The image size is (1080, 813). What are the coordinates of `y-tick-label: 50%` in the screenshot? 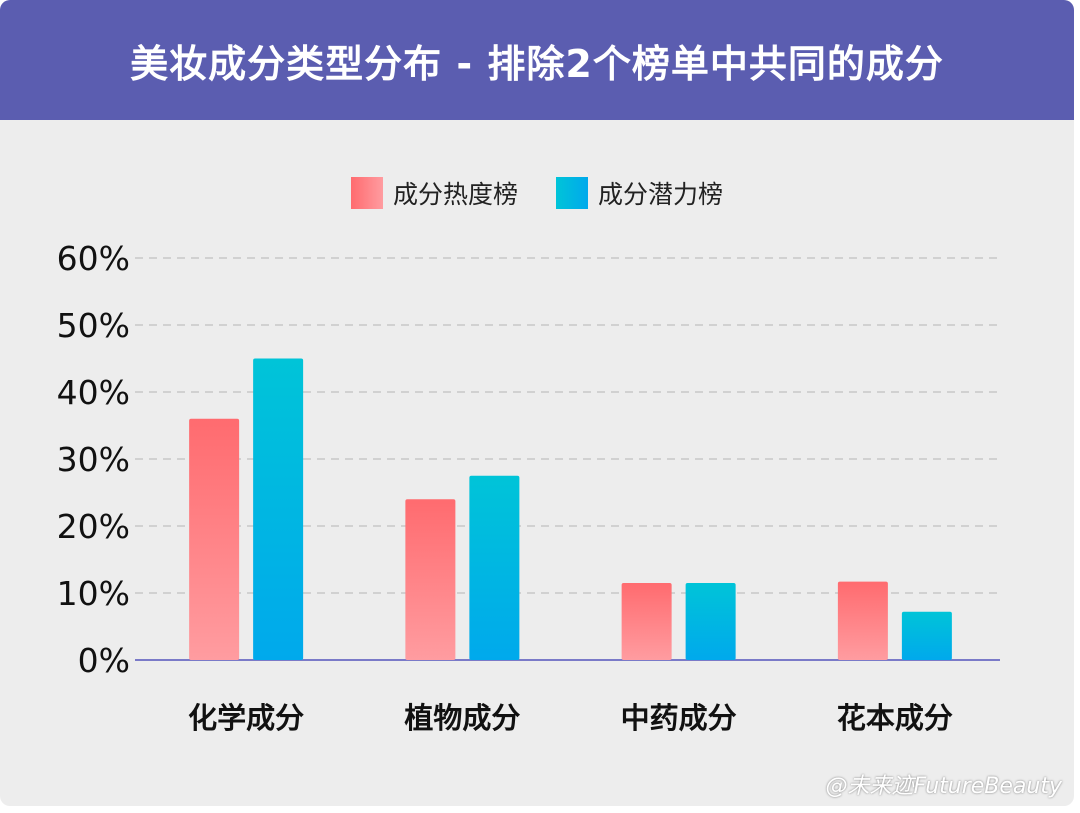 It's located at (93, 325).